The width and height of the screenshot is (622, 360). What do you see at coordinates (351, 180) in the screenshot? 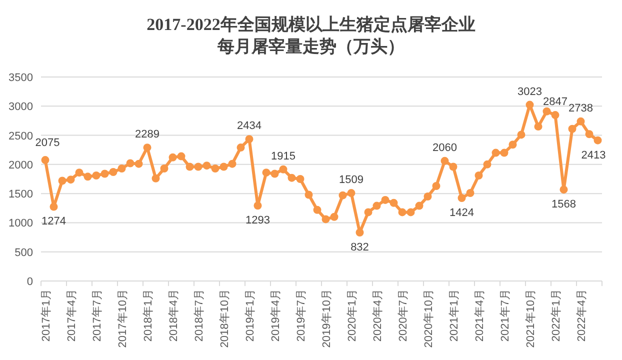
I see `data-label: 1509` at bounding box center [351, 180].